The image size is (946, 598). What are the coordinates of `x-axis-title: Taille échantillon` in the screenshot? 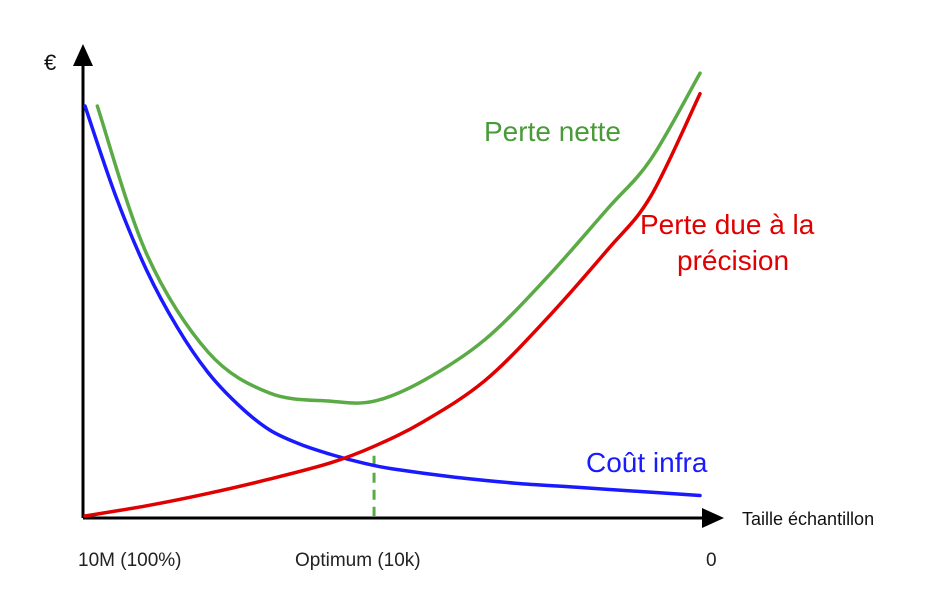 It's located at (808, 519).